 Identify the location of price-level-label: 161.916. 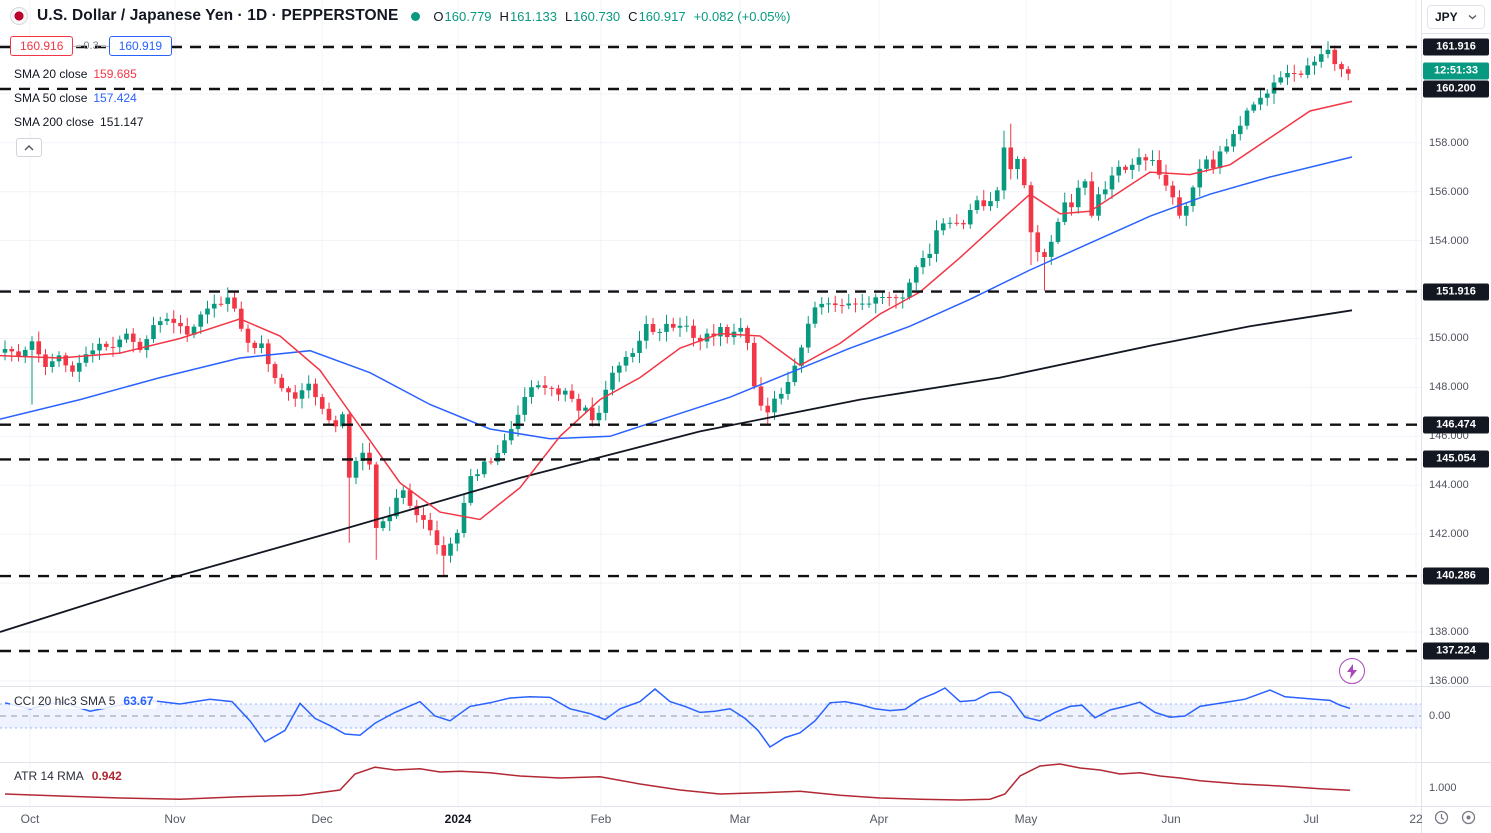
(1456, 47).